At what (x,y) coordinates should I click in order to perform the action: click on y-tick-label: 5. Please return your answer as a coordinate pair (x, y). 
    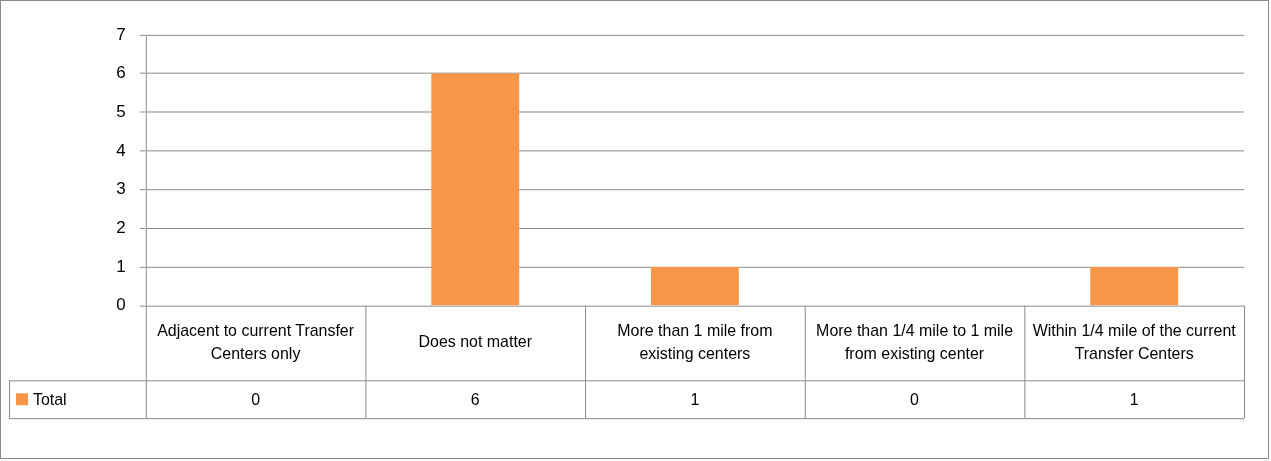
    Looking at the image, I should click on (121, 111).